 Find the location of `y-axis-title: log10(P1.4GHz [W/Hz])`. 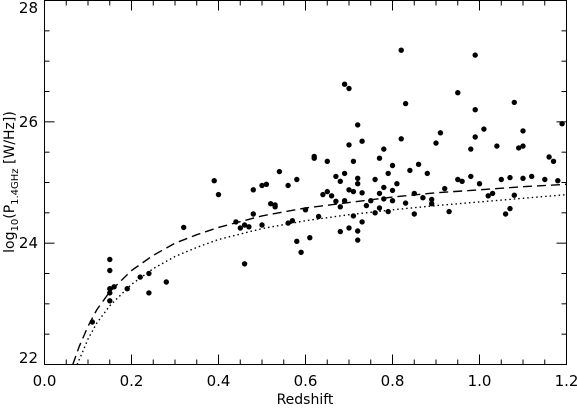

y-axis-title: log10(P1.4GHz [W/Hz]) is located at coordinates (11, 182).